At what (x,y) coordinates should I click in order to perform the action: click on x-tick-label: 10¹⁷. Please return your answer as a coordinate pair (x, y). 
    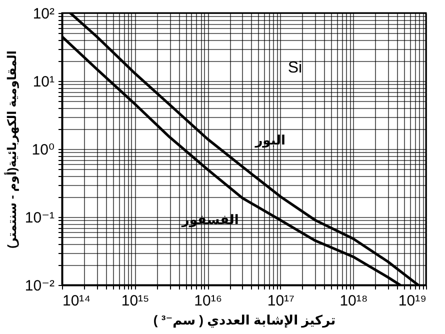
    Looking at the image, I should click on (280, 301).